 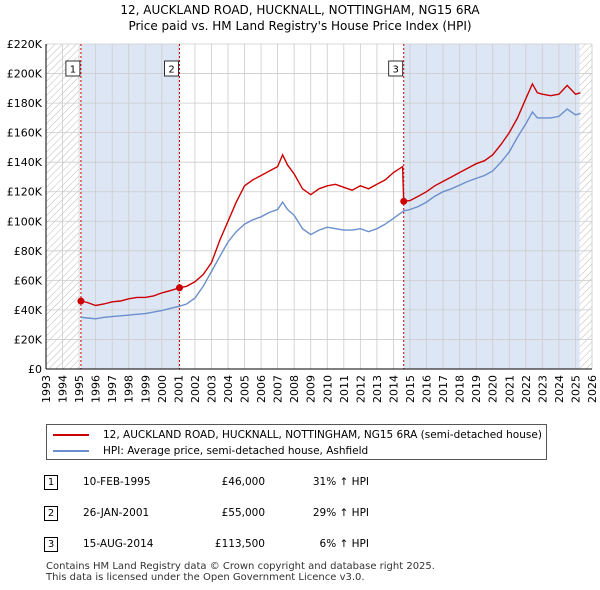 What do you see at coordinates (118, 544) in the screenshot?
I see `transaction-date: 15-AUG-2014` at bounding box center [118, 544].